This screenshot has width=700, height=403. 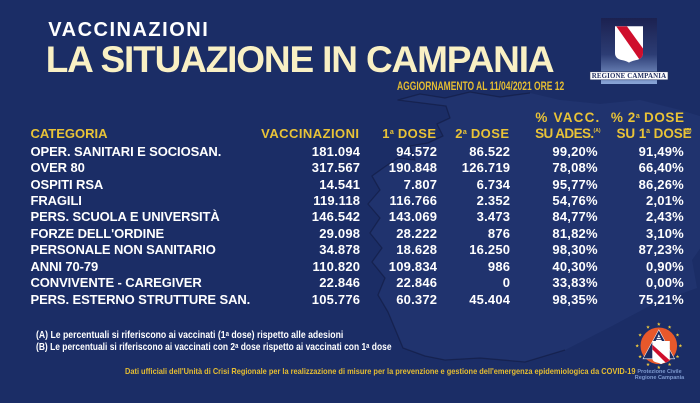 What do you see at coordinates (629, 76) in the screenshot?
I see `svg-text: REGIONE CAMPANIA` at bounding box center [629, 76].